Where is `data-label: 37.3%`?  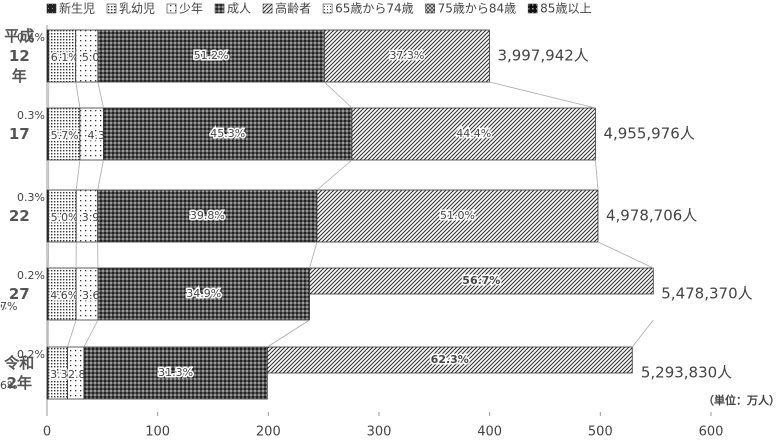 data-label: 37.3% is located at coordinates (406, 55).